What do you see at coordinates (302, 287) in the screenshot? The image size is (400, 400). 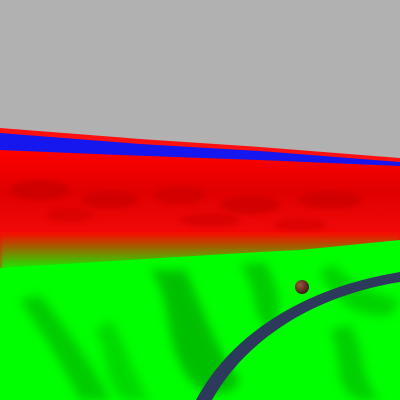 I see `ball-marker` at bounding box center [302, 287].